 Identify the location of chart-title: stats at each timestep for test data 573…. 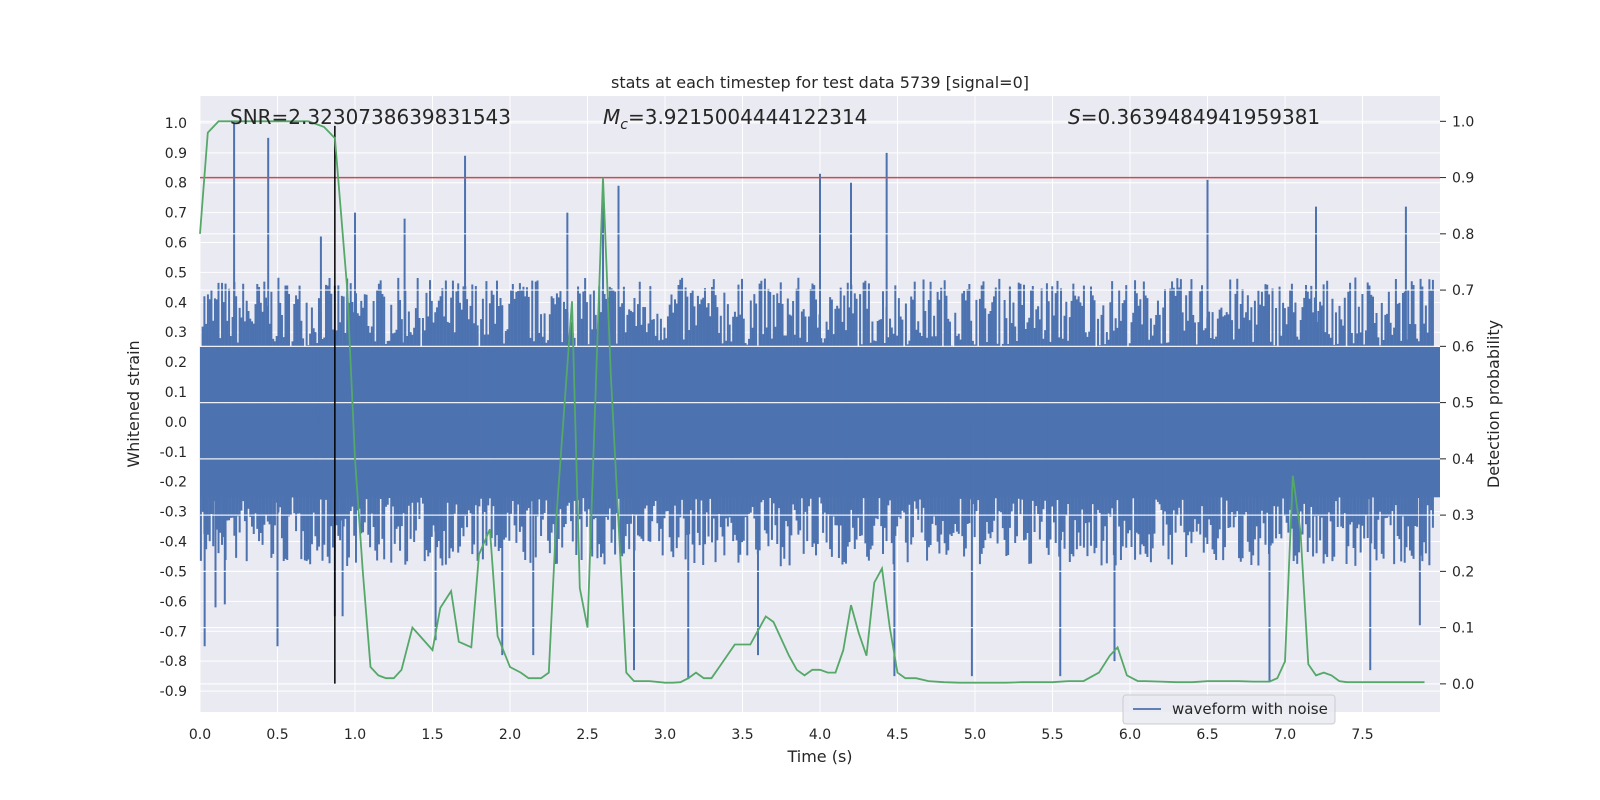
(820, 82).